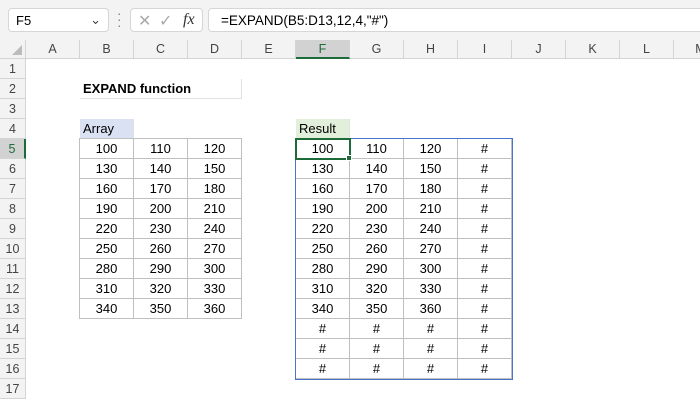 This screenshot has width=700, height=400. What do you see at coordinates (214, 308) in the screenshot?
I see `array-cell: 360` at bounding box center [214, 308].